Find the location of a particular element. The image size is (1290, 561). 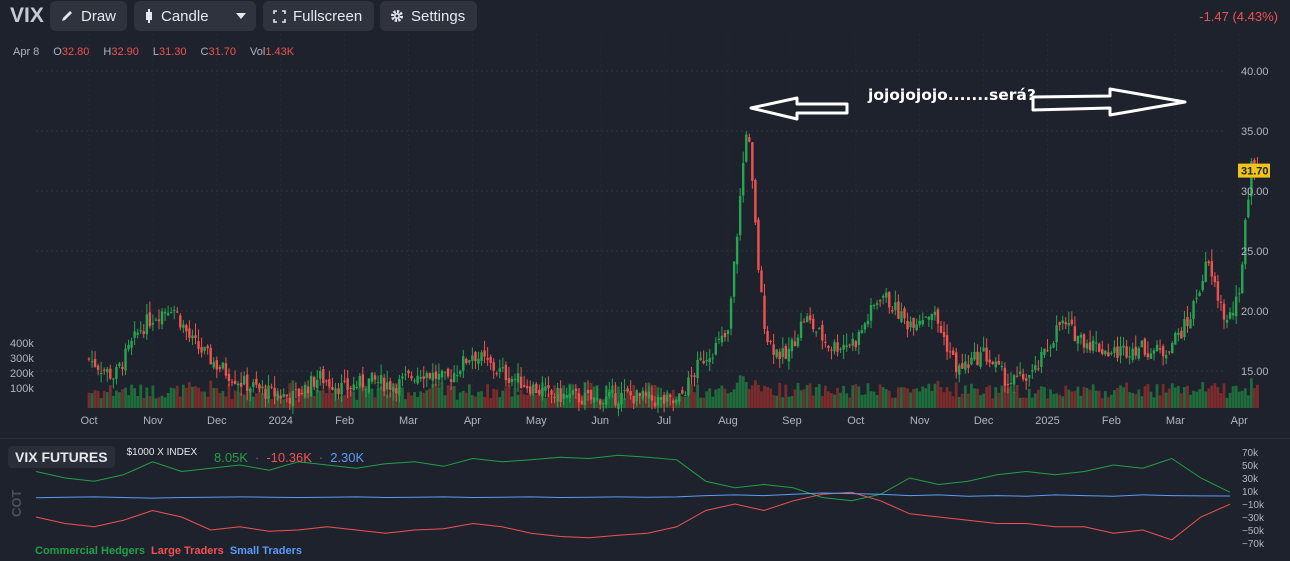

time-tick-label: Feb is located at coordinates (344, 421).